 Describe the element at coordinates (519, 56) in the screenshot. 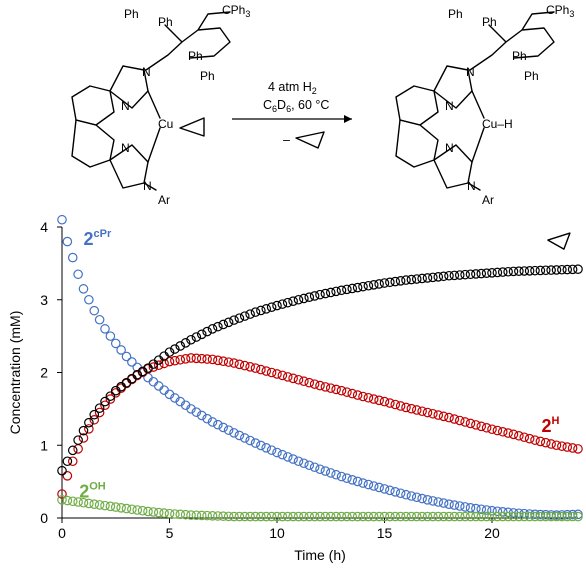

I see `product-ph-3: Ph` at that location.